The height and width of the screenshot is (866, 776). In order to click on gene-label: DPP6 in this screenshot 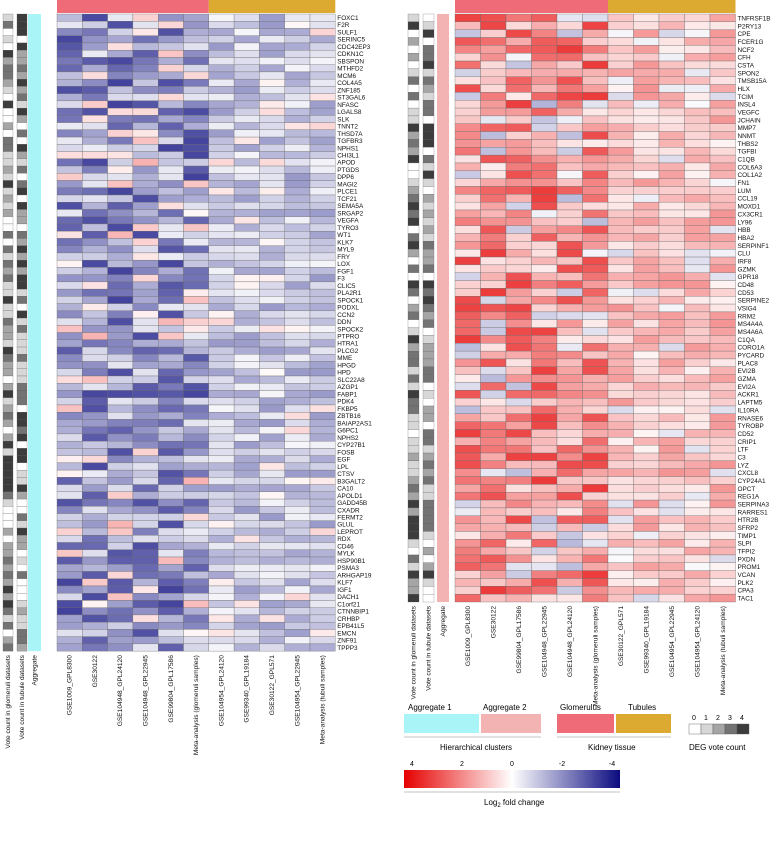, I will do `click(345, 177)`.